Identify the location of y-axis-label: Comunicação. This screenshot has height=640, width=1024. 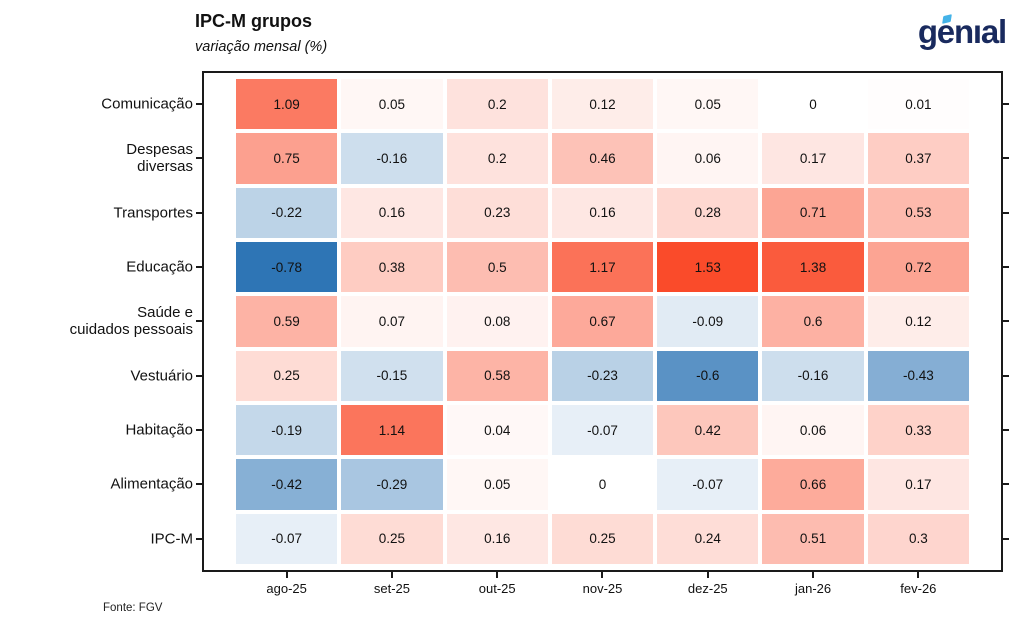
(147, 104).